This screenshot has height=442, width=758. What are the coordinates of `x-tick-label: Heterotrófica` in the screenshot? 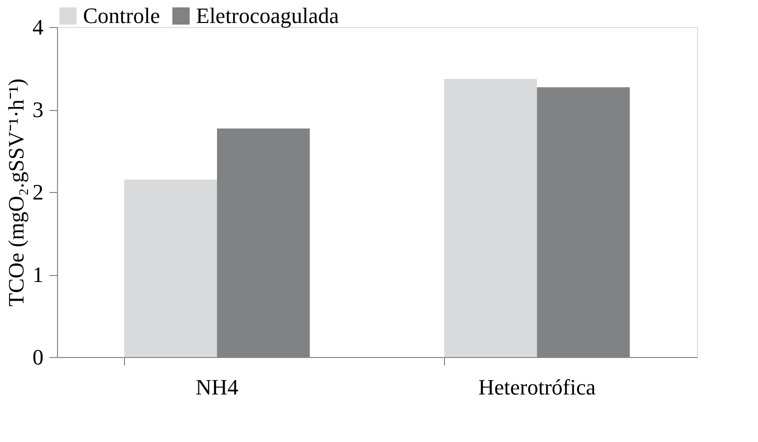 It's located at (537, 387).